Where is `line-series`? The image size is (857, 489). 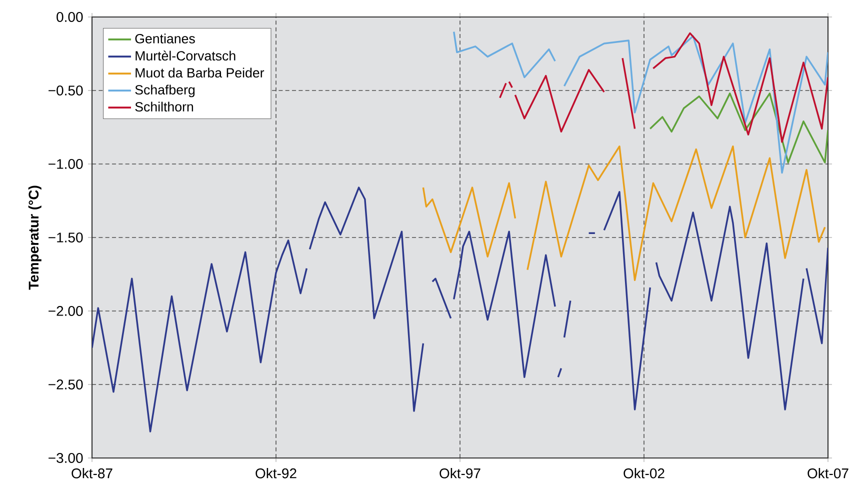 line-series is located at coordinates (738, 128).